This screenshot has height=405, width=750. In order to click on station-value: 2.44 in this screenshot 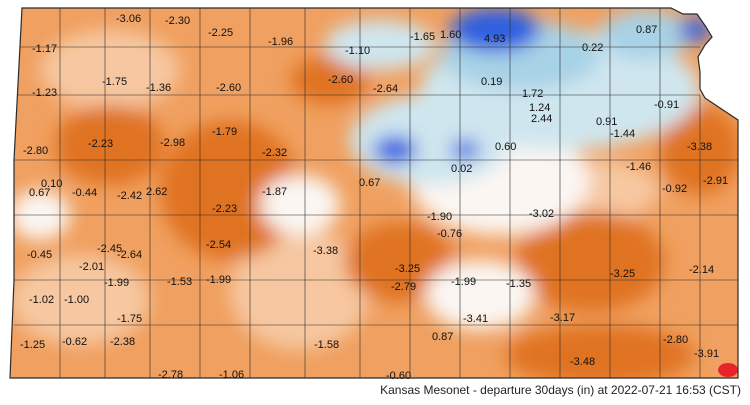, I will do `click(541, 119)`.